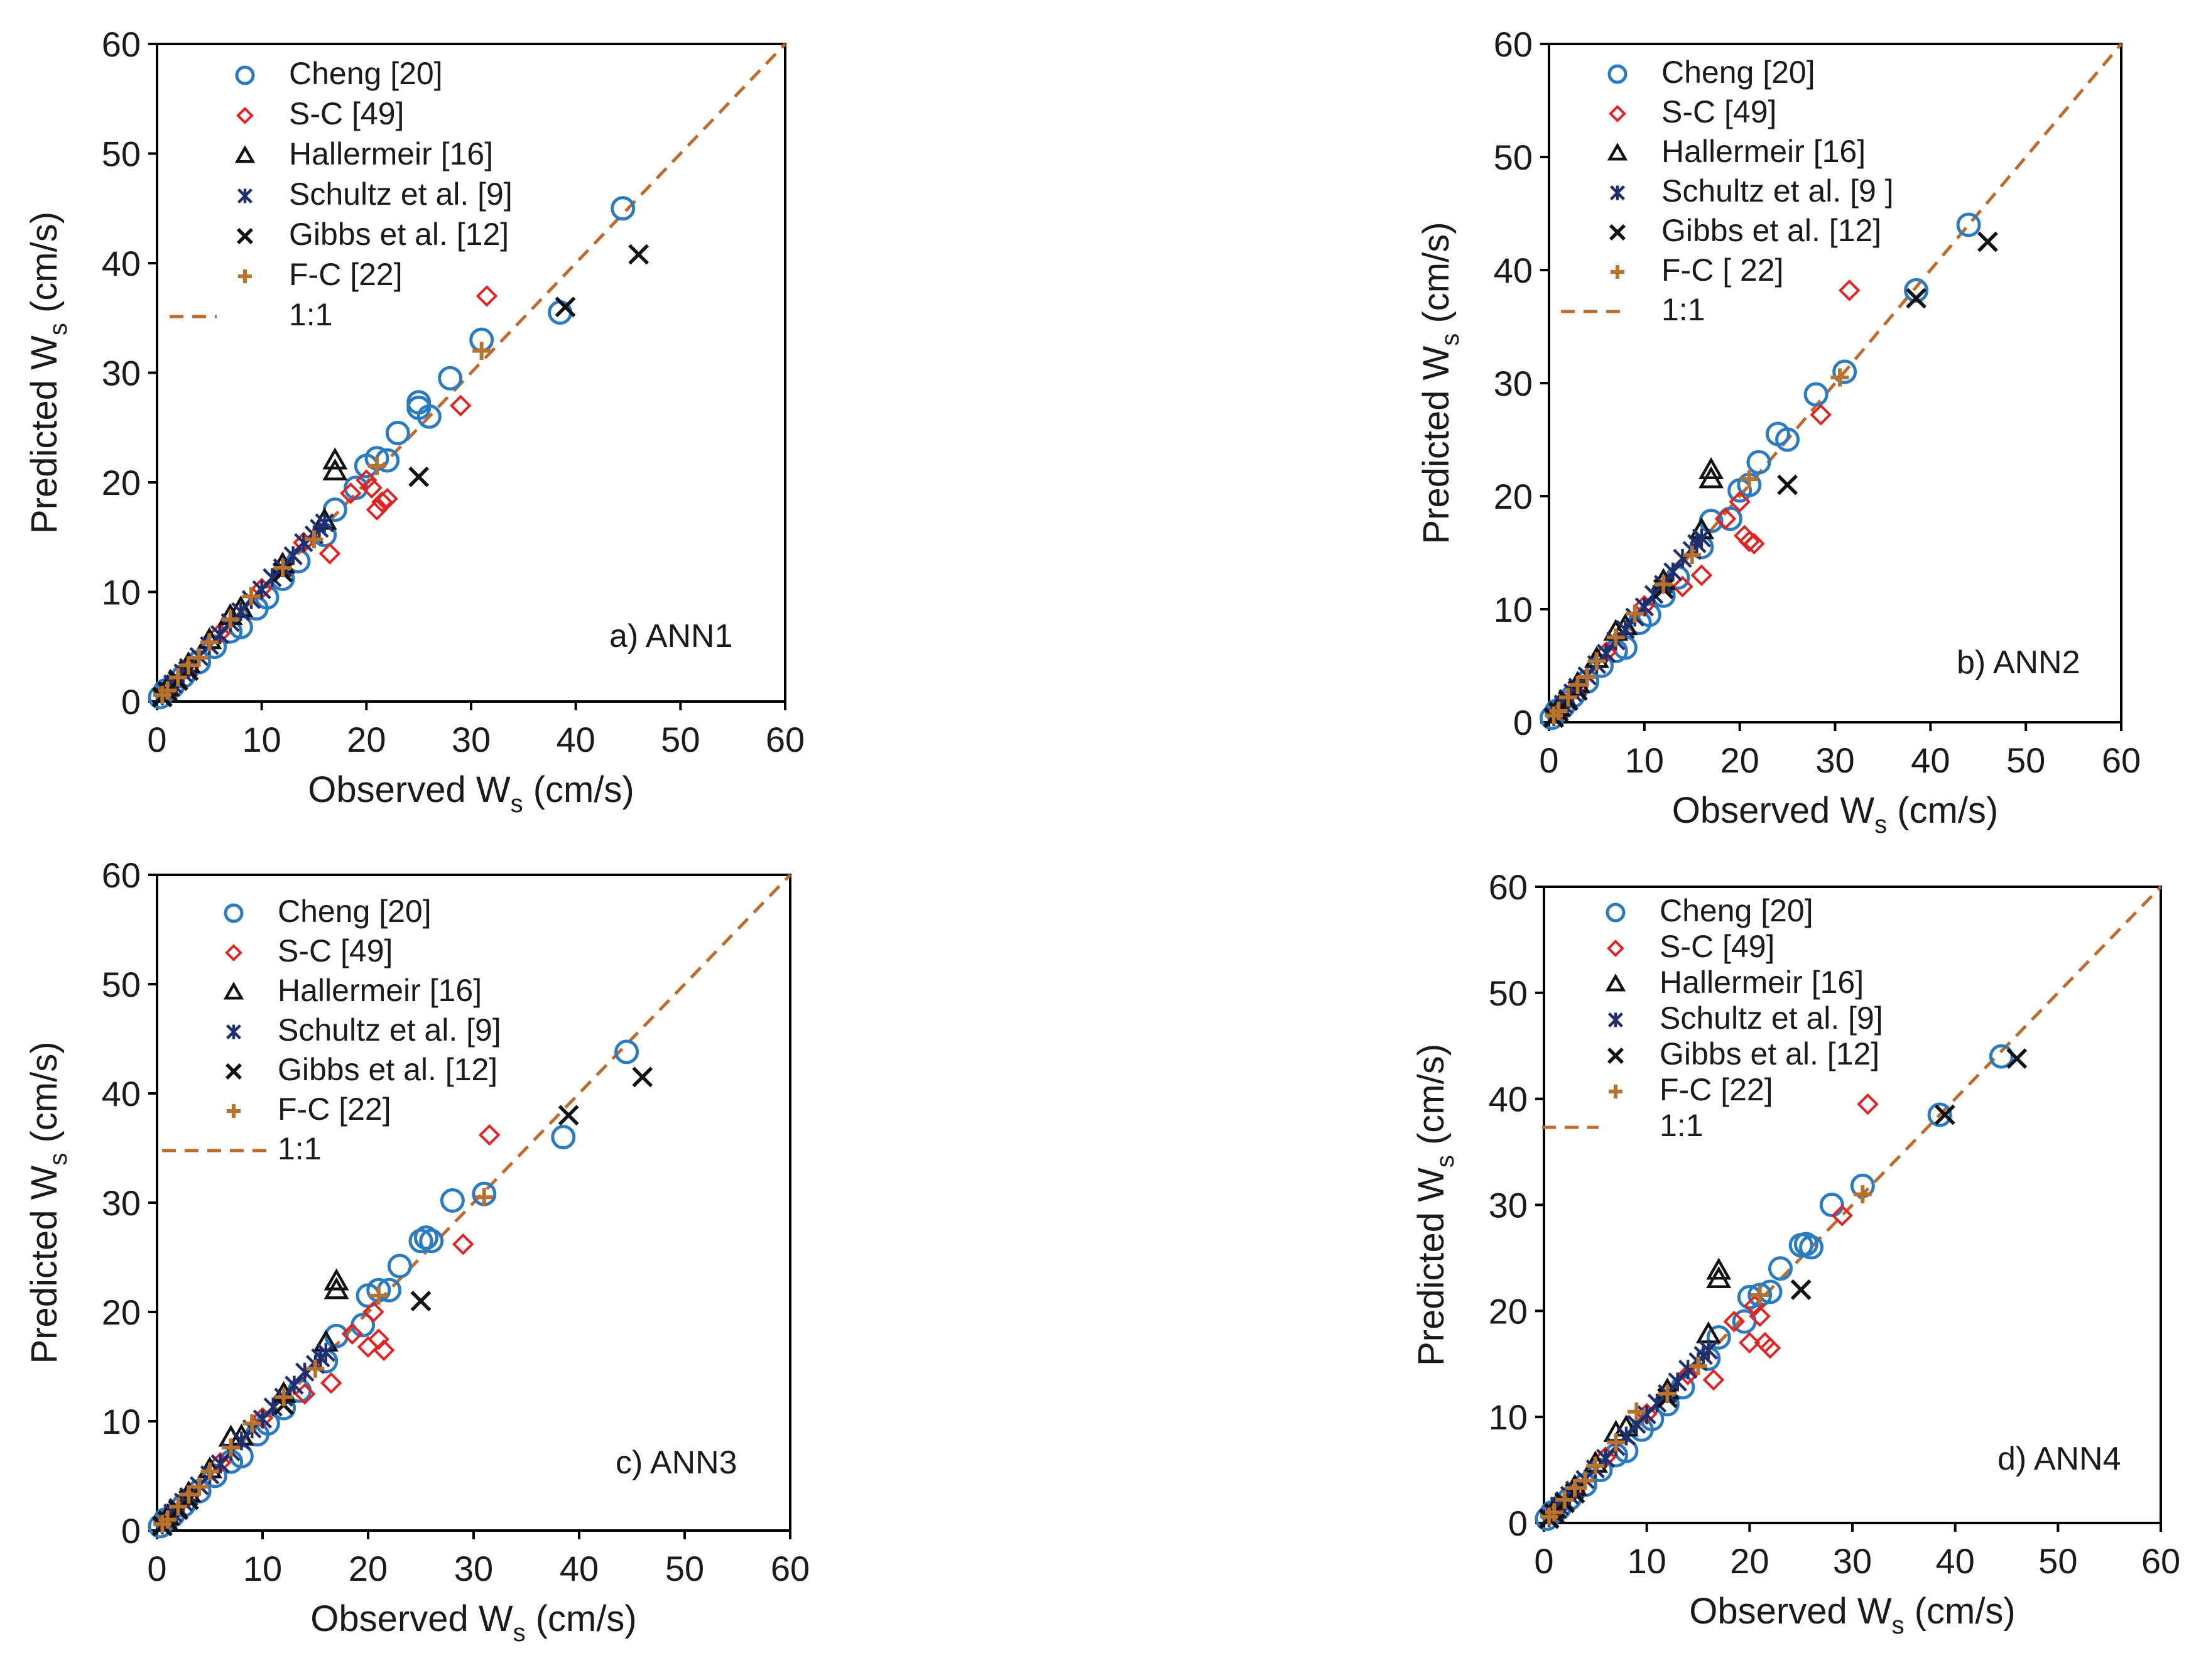  I want to click on x-axis-title-main: Observed W, so click(1773, 810).